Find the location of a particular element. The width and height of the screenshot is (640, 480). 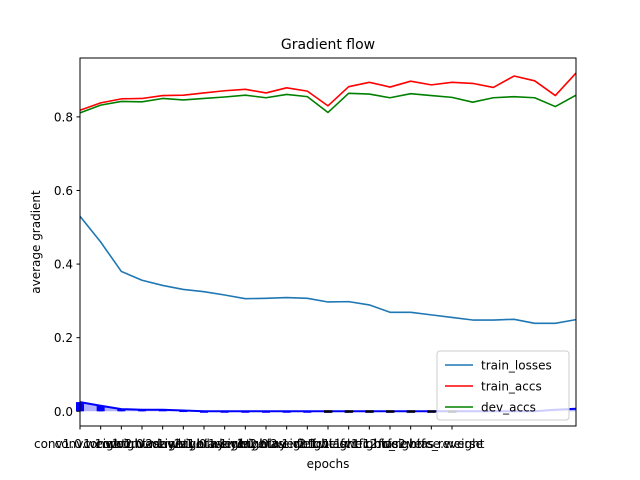

x-tick-label: layer1.1.weight is located at coordinates (225, 444).